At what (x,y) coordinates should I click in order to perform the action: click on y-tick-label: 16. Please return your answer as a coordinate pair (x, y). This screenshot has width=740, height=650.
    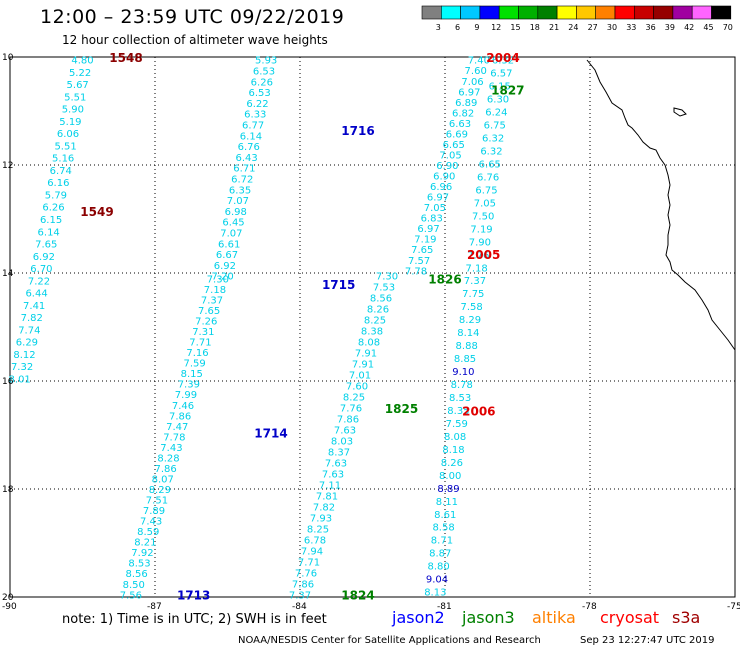
    Looking at the image, I should click on (8, 382).